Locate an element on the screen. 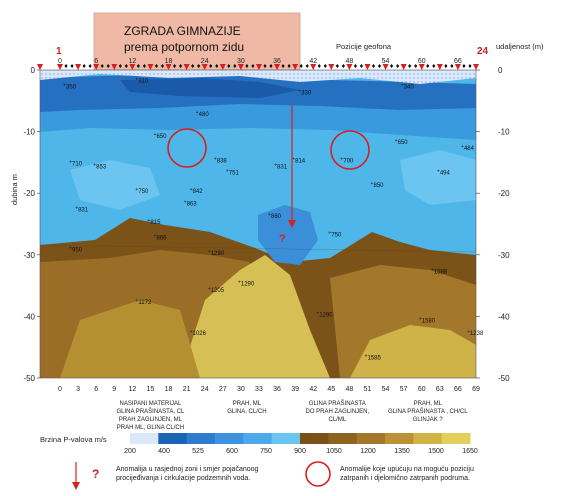  bottom-tick-label: 6 is located at coordinates (96, 389).